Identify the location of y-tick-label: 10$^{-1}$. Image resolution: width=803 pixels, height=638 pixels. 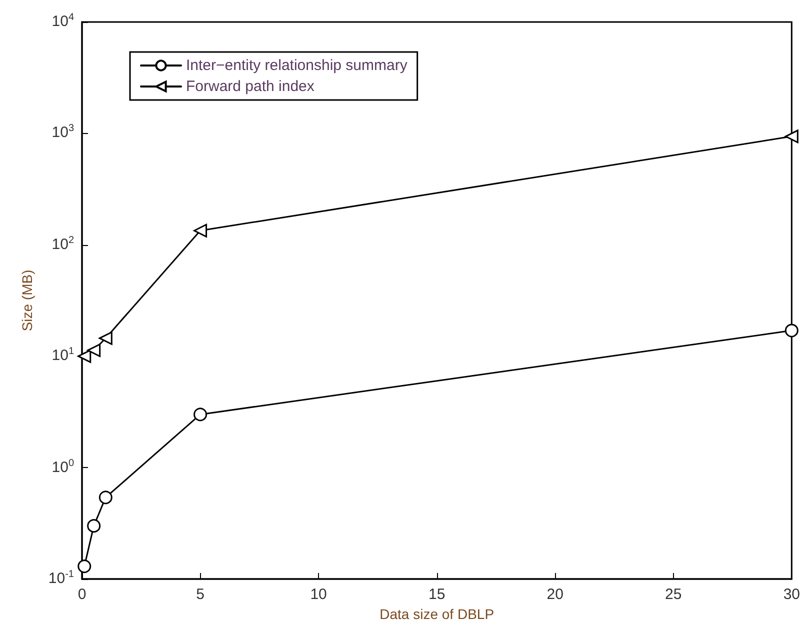
(61, 578).